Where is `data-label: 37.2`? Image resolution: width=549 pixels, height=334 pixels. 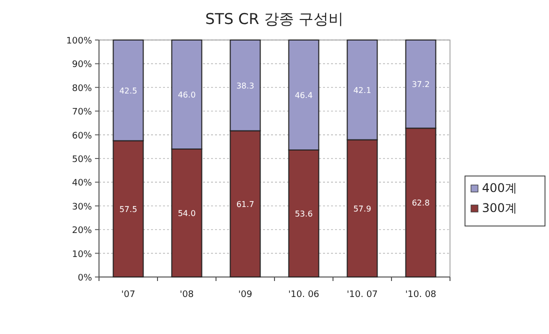 data-label: 37.2 is located at coordinates (421, 85).